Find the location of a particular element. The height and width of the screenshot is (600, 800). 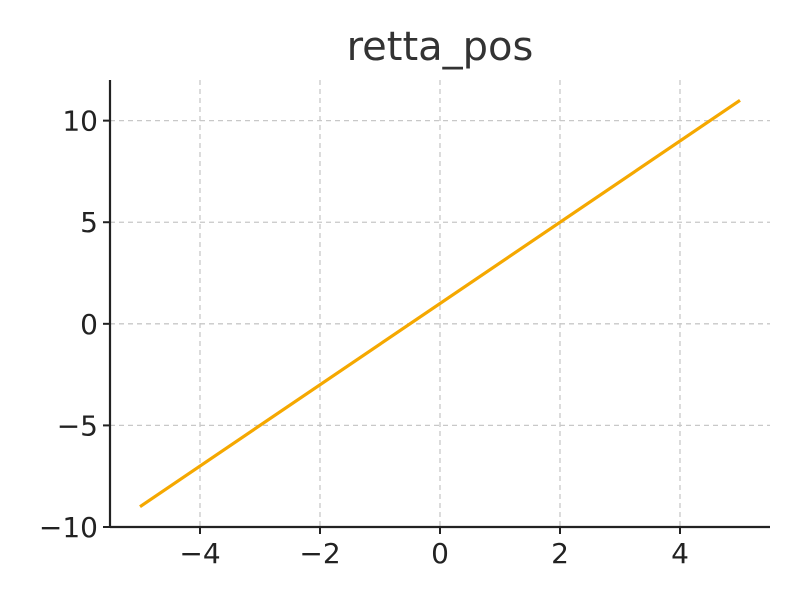

x-tick-label: −4 is located at coordinates (199, 553).